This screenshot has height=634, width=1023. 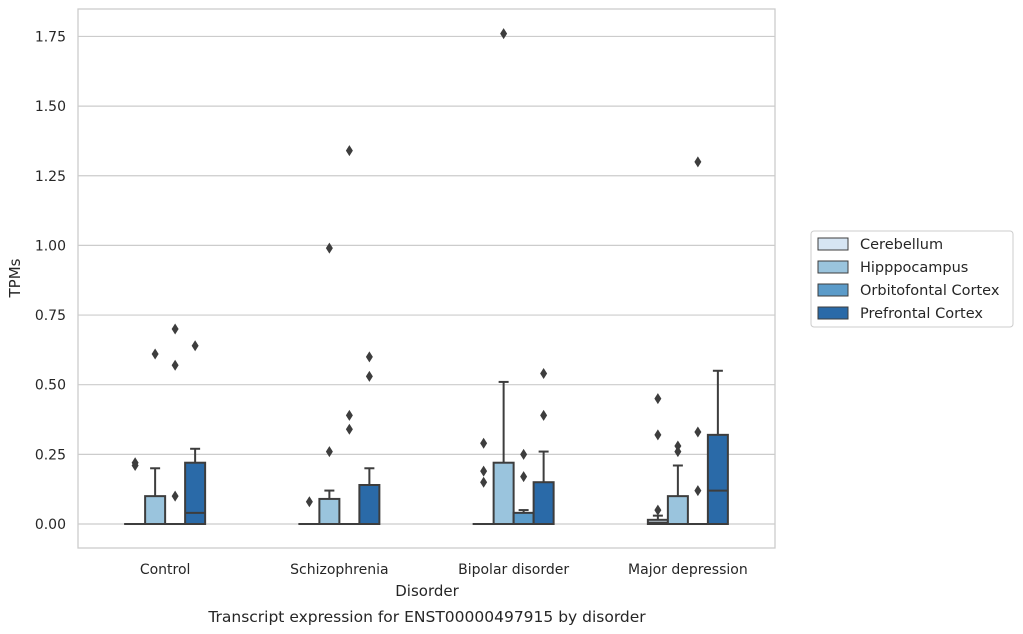 I want to click on y-tick-label: 1.00, so click(x=50, y=246).